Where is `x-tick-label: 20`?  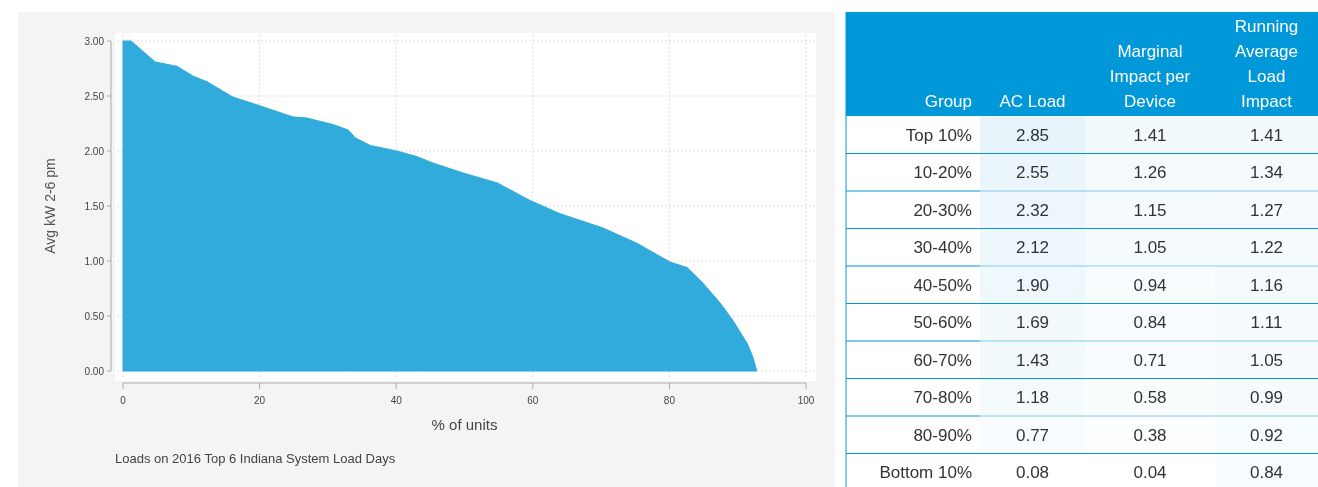 x-tick-label: 20 is located at coordinates (260, 400).